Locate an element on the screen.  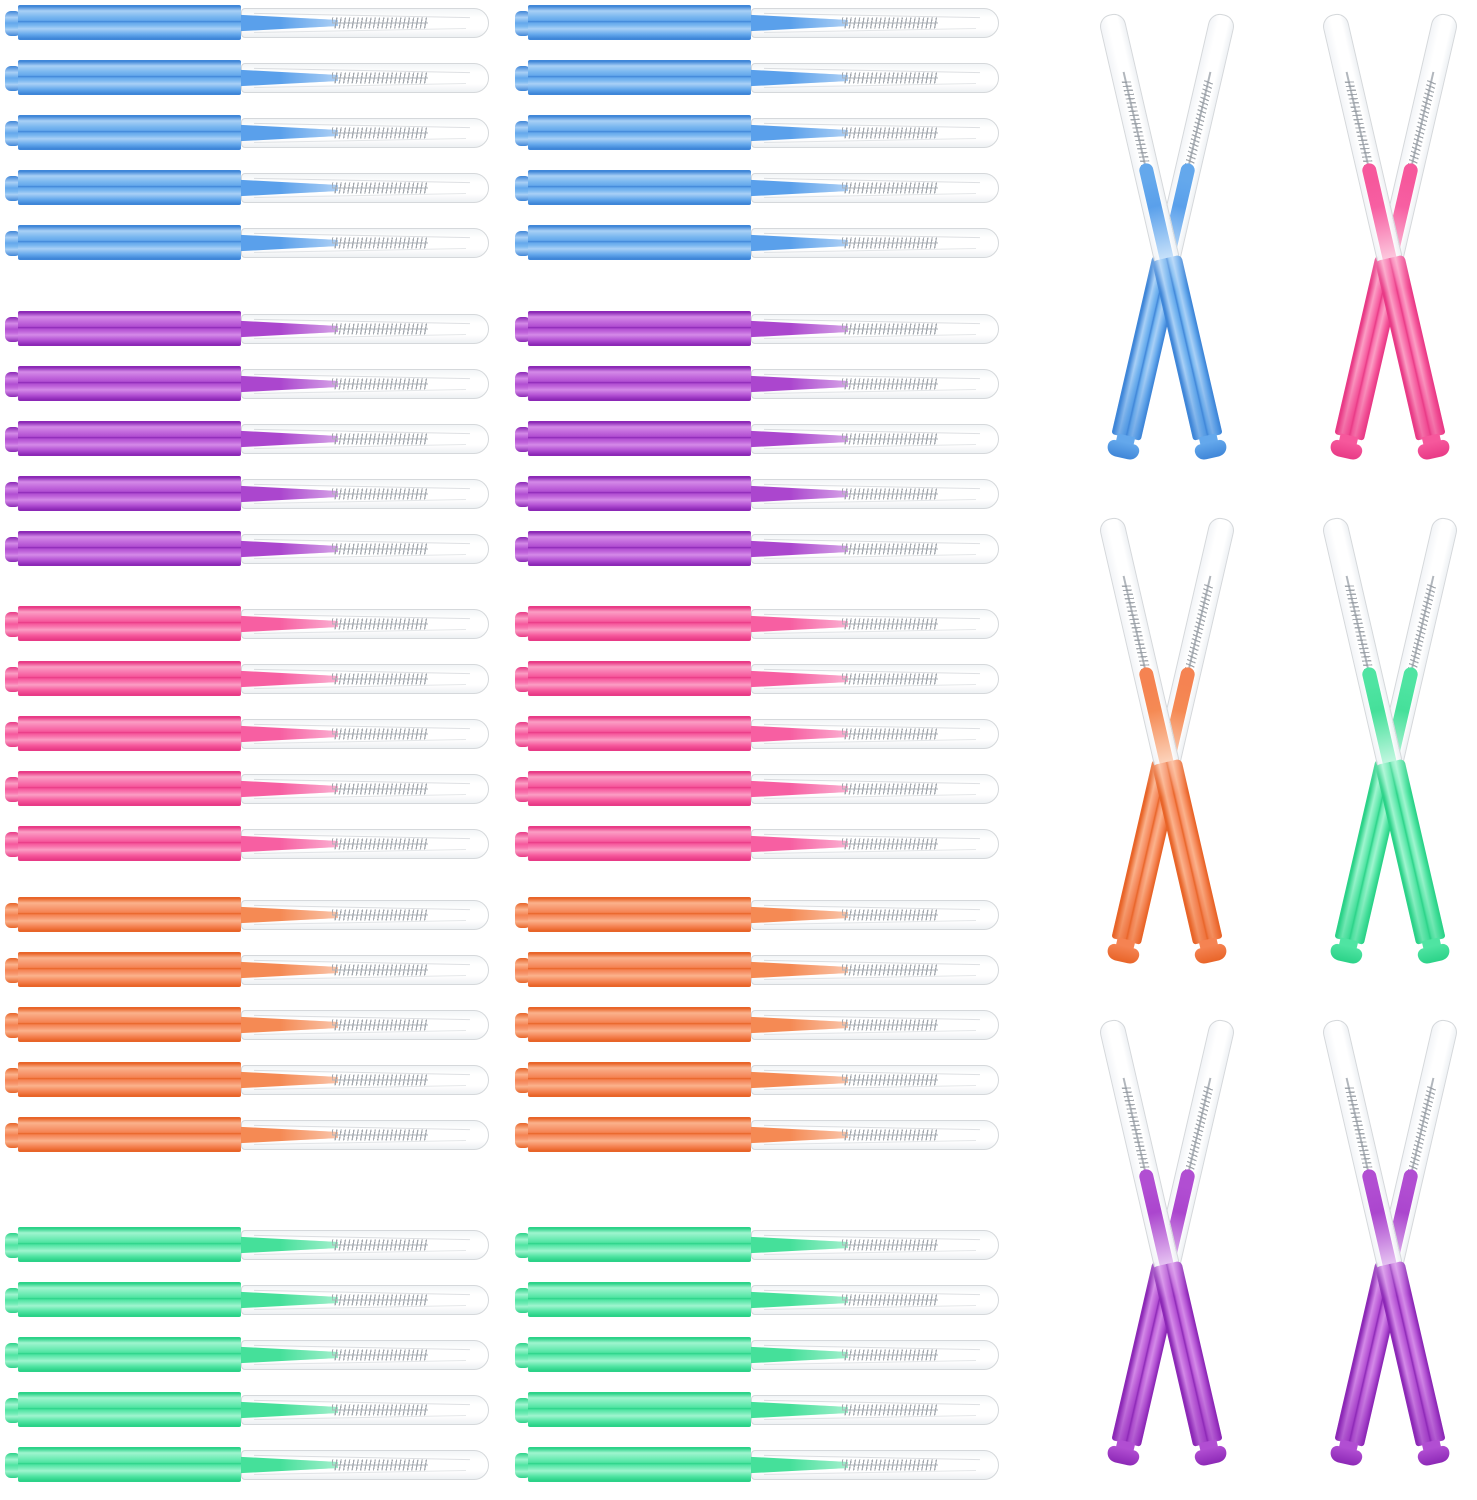
crossed-brush-pair-purple is located at coordinates (1167, 1249).